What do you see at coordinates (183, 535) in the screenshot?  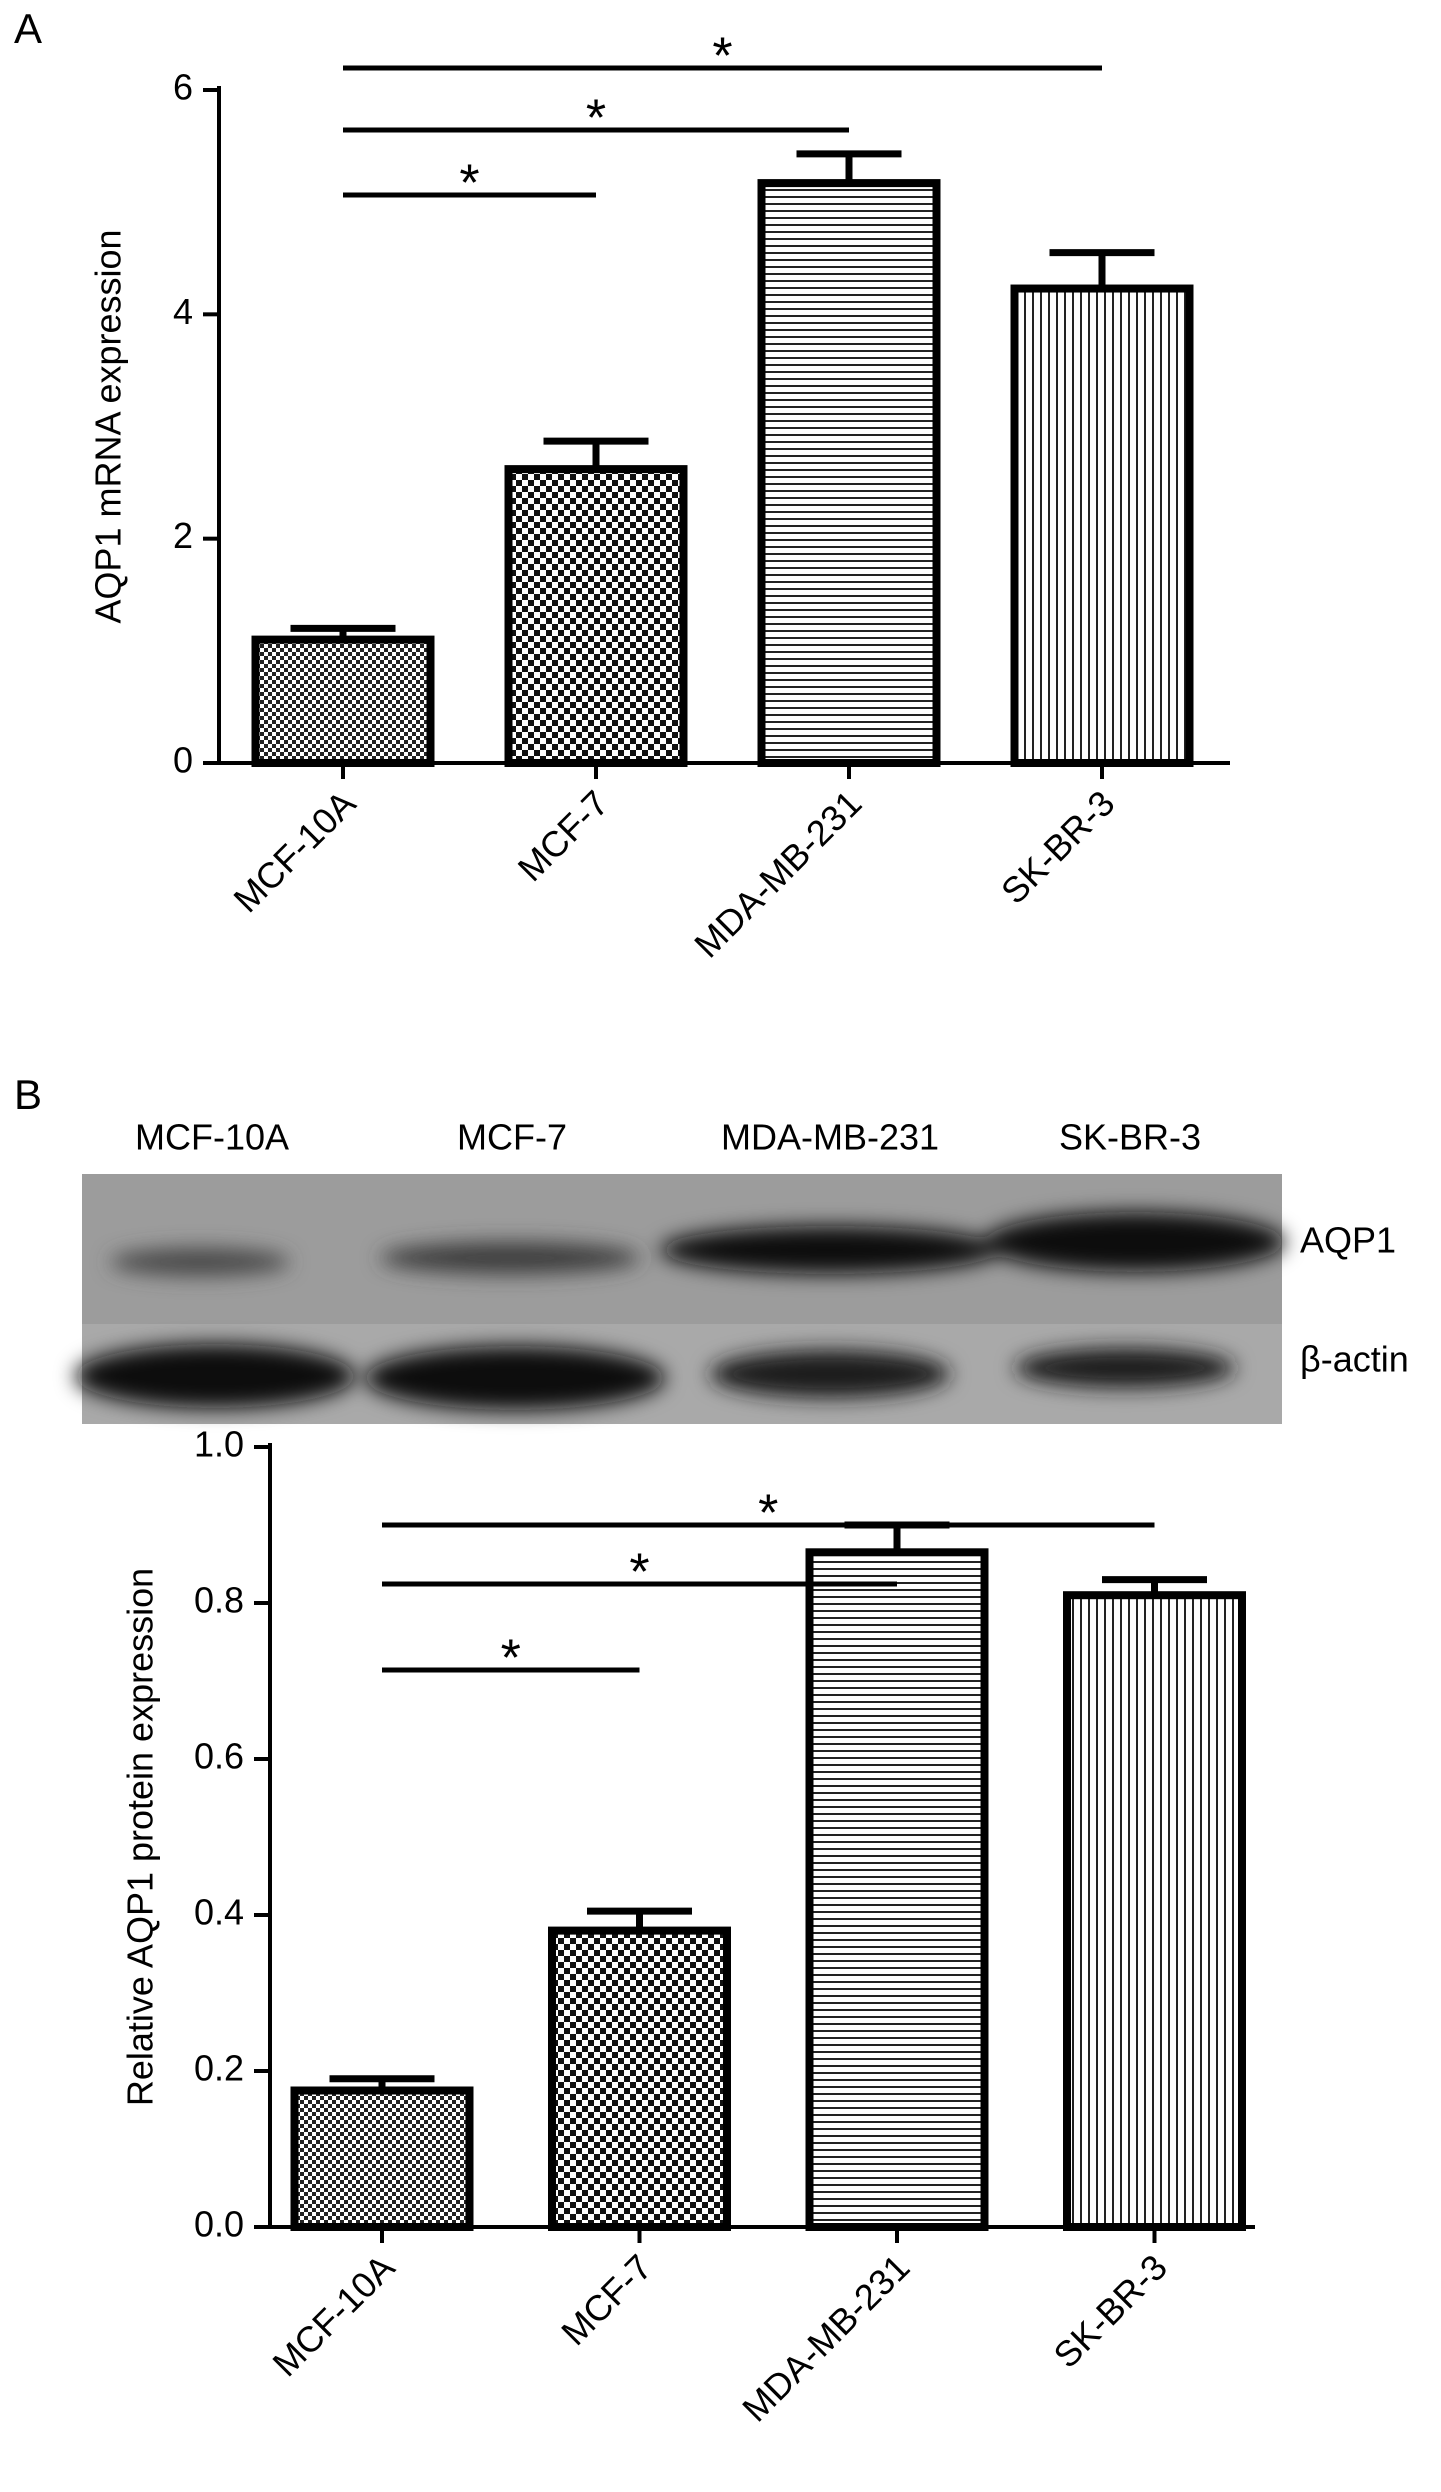 I see `y-tick-label: 2` at bounding box center [183, 535].